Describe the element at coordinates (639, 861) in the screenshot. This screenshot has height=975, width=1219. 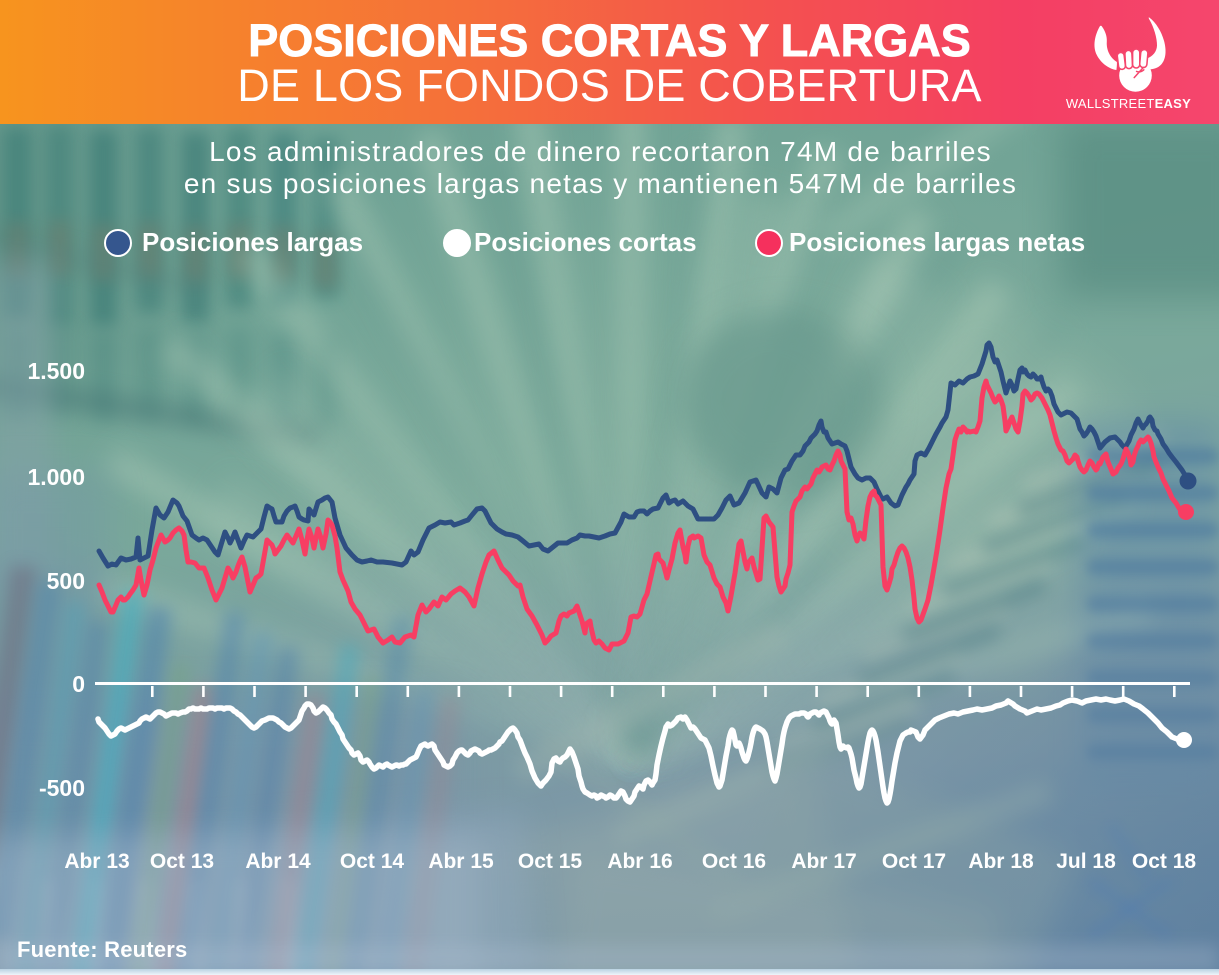
I see `svg-text: Abr 16` at that location.